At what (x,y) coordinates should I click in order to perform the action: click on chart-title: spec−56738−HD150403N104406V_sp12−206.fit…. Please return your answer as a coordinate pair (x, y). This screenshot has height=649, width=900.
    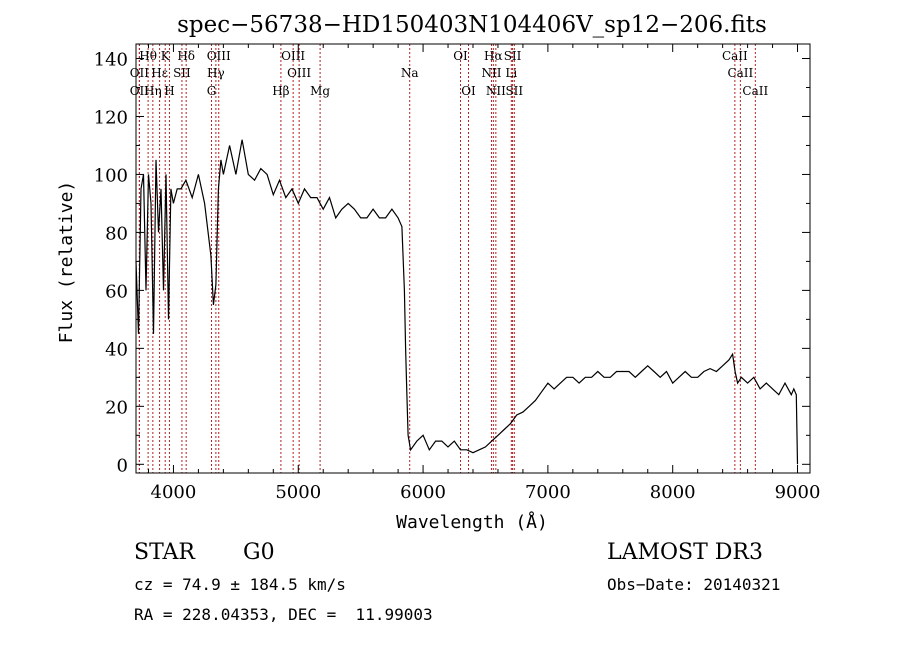
    Looking at the image, I should click on (472, 25).